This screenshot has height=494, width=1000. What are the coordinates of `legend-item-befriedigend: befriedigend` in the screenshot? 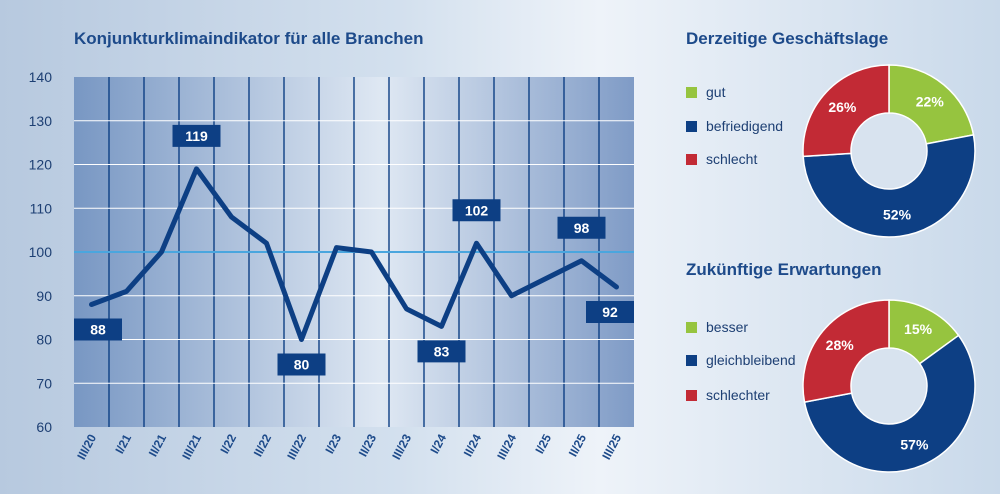 It's located at (734, 126).